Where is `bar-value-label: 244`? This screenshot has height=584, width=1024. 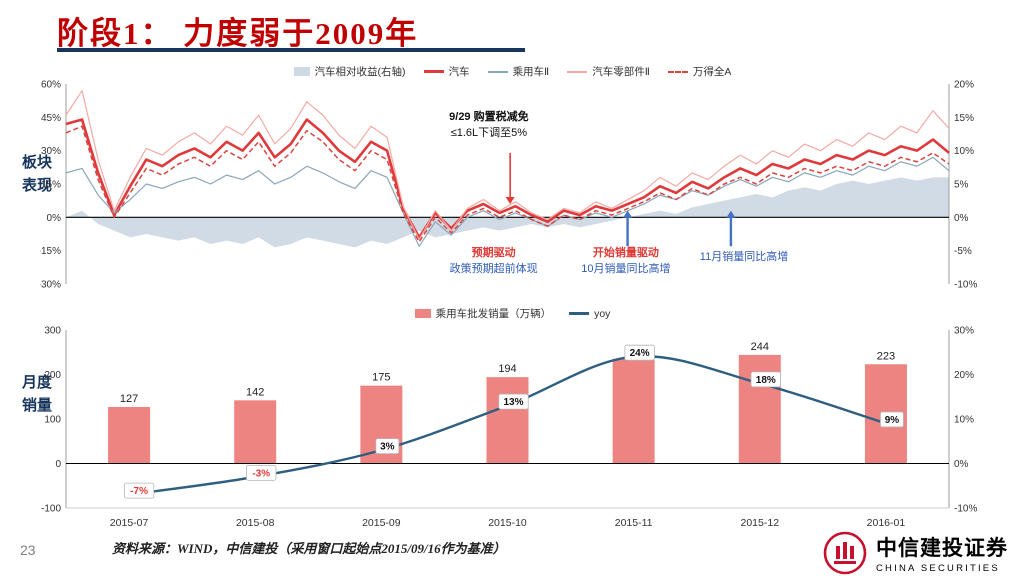
bar-value-label: 244 is located at coordinates (760, 347).